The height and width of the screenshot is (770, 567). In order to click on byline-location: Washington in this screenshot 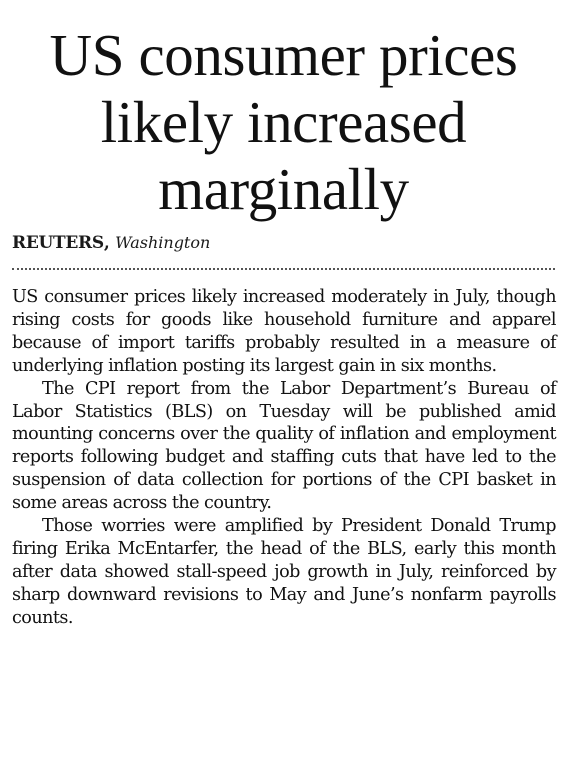, I will do `click(163, 242)`.